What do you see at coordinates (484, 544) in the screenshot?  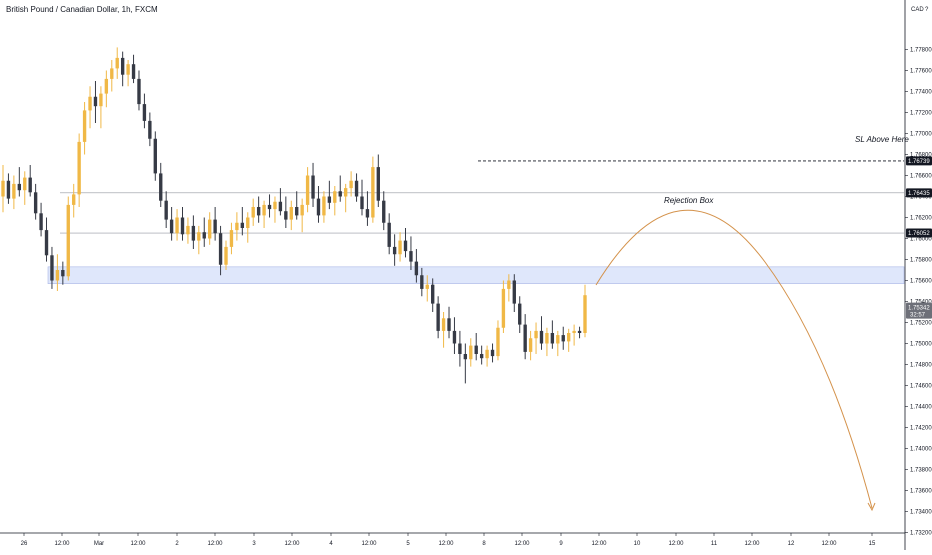 I see `time-tick-label: 8` at bounding box center [484, 544].